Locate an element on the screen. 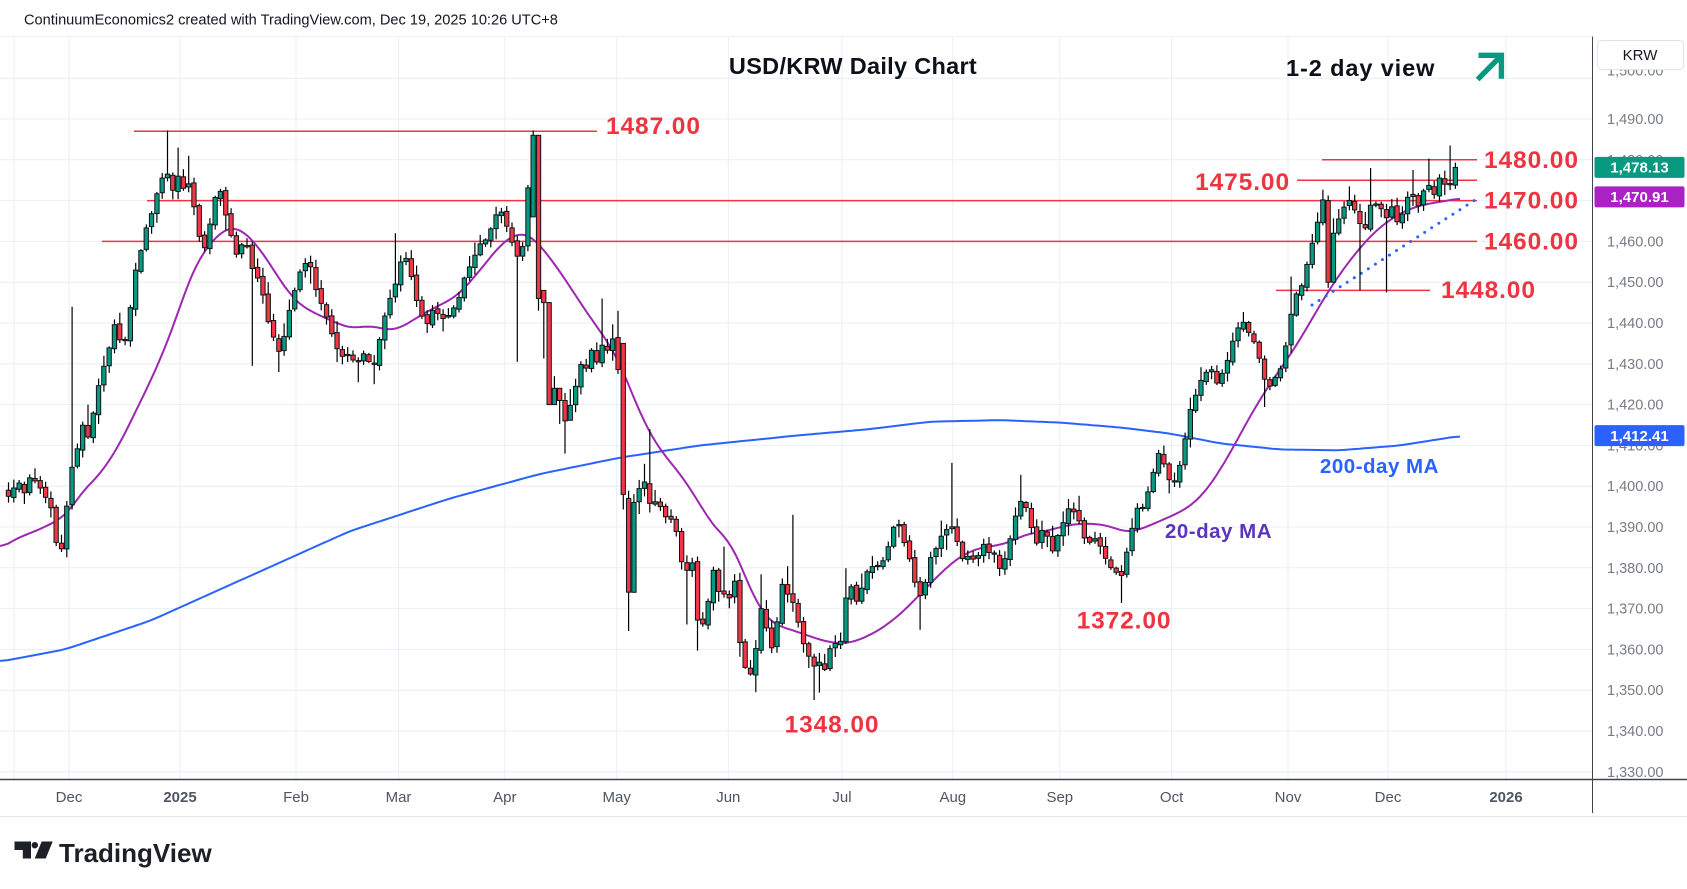 Image resolution: width=1687 pixels, height=889 pixels. svg-text: 200-day MA is located at coordinates (1379, 466).